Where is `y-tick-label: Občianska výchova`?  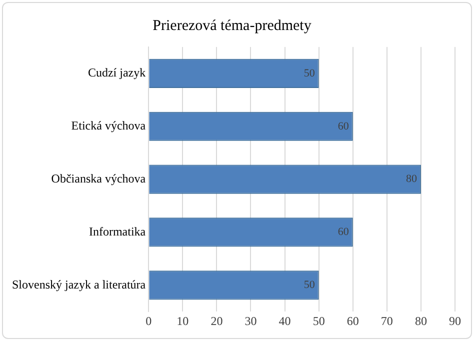
y-tick-label: Občianska výchova is located at coordinates (98, 178).